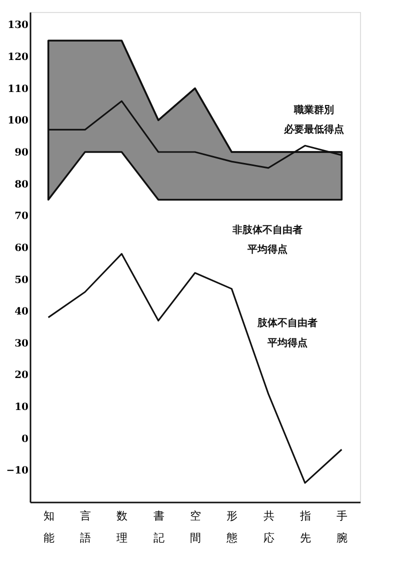 This screenshot has height=572, width=399. Describe the element at coordinates (18, 121) in the screenshot. I see `y-tick-label: 100` at that location.